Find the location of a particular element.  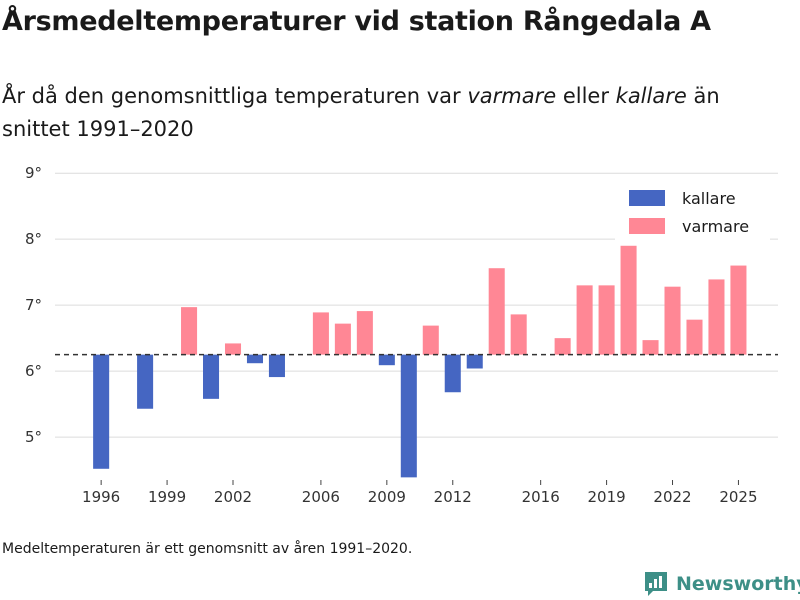

bar-2010 is located at coordinates (408, 416).